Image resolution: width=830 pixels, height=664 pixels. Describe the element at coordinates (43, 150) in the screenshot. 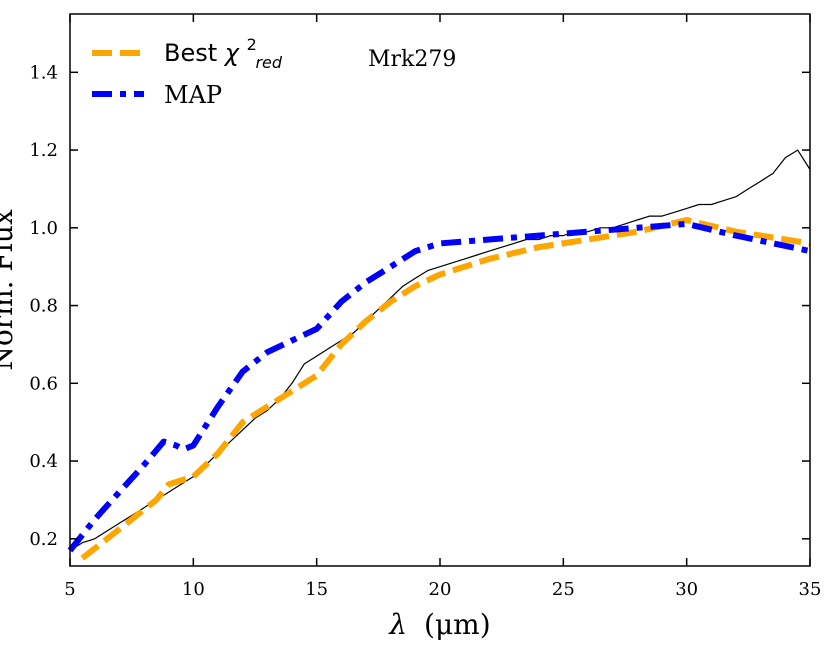

I see `y-tick-label: 1.2` at that location.